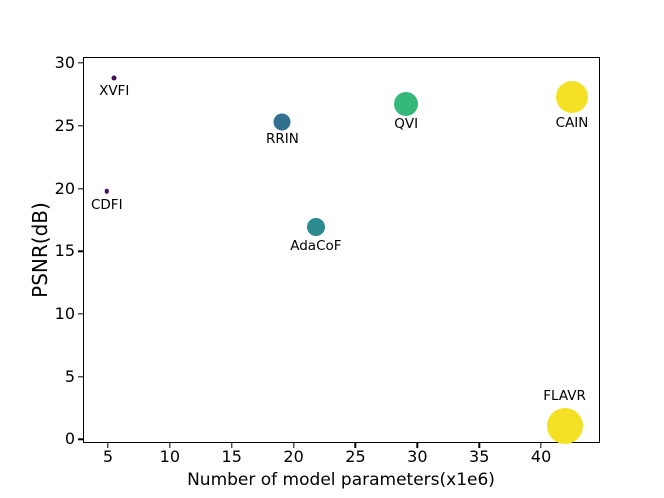 The width and height of the screenshot is (664, 498). I want to click on x-axis-tick-label: 40, so click(541, 456).